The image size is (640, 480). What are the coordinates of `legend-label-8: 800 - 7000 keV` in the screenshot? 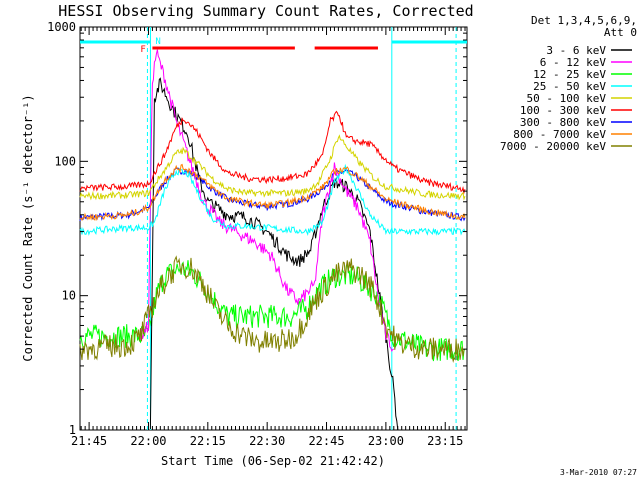 It's located at (559, 134).